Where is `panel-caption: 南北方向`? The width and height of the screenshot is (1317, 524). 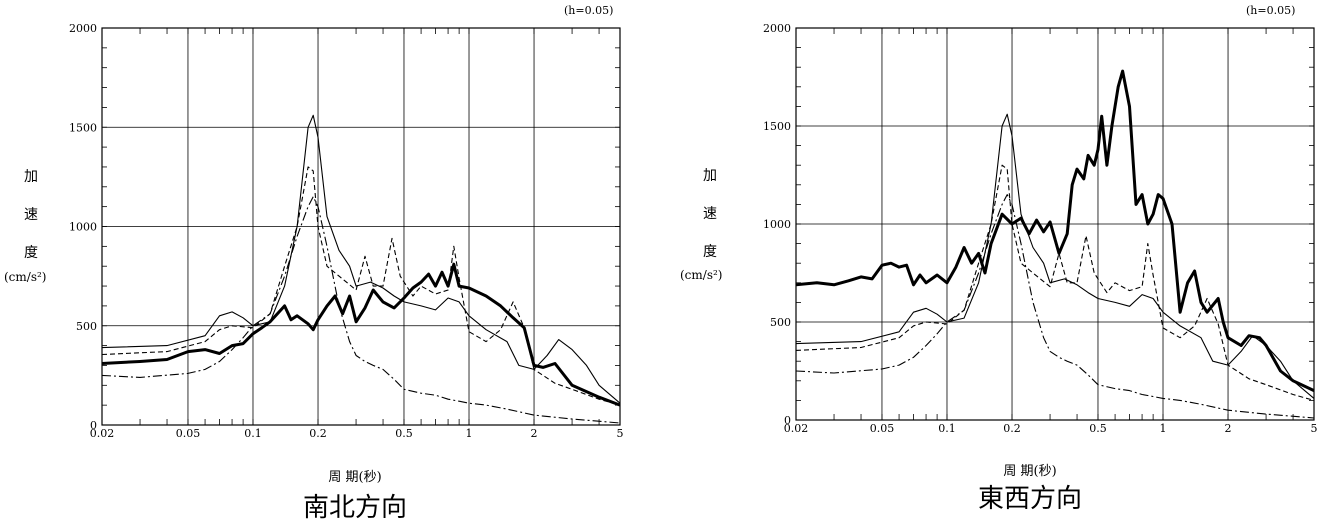 panel-caption: 南北方向 is located at coordinates (355, 505).